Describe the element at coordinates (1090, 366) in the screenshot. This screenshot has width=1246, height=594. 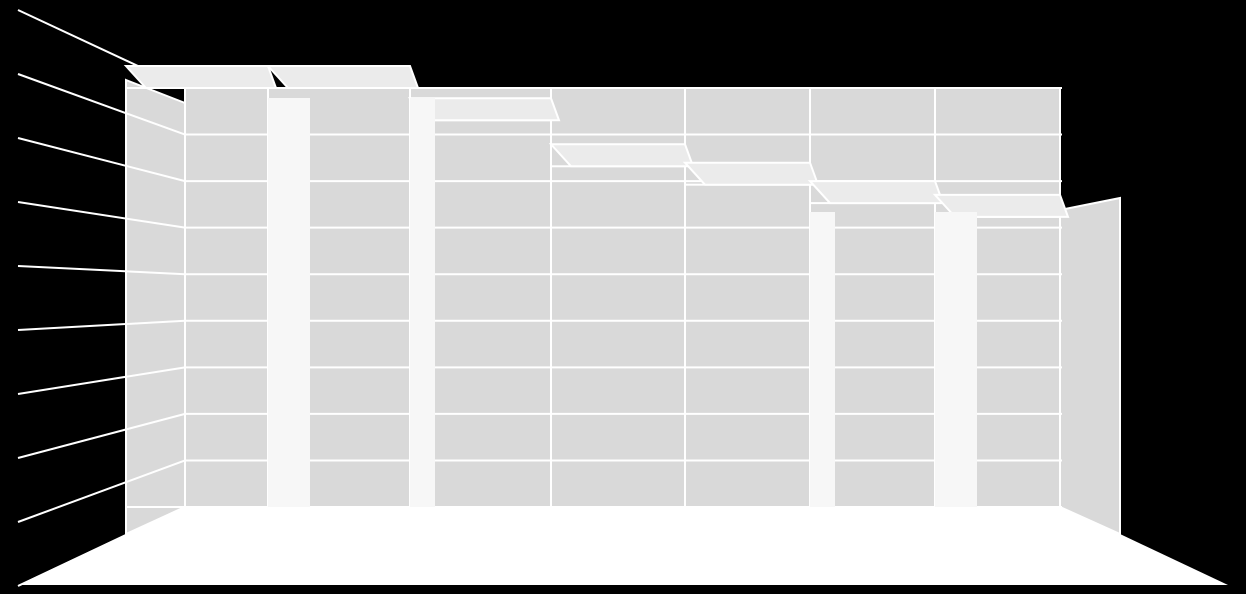
I see `right-wall` at that location.